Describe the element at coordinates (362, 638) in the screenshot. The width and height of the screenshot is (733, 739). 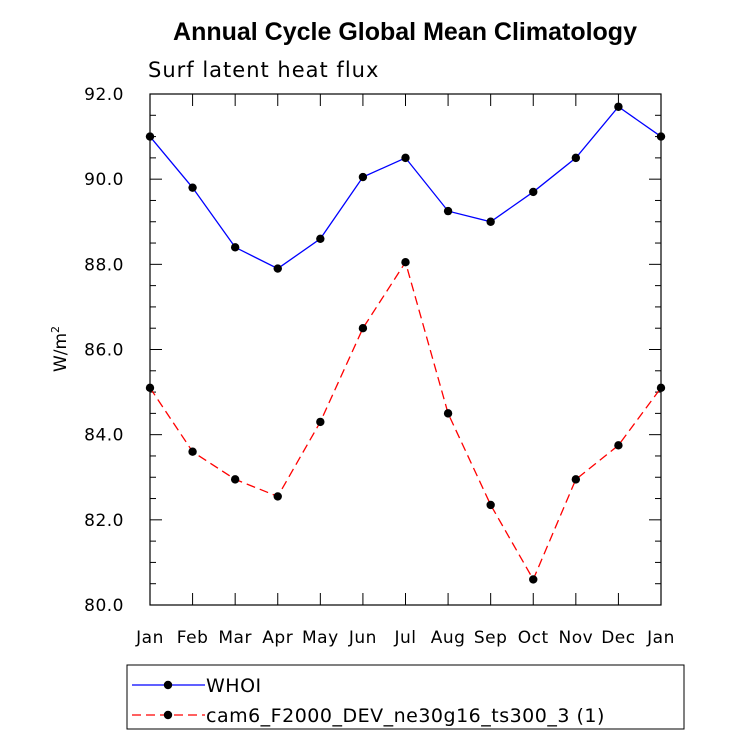
I see `x-tick-label: Jun` at that location.